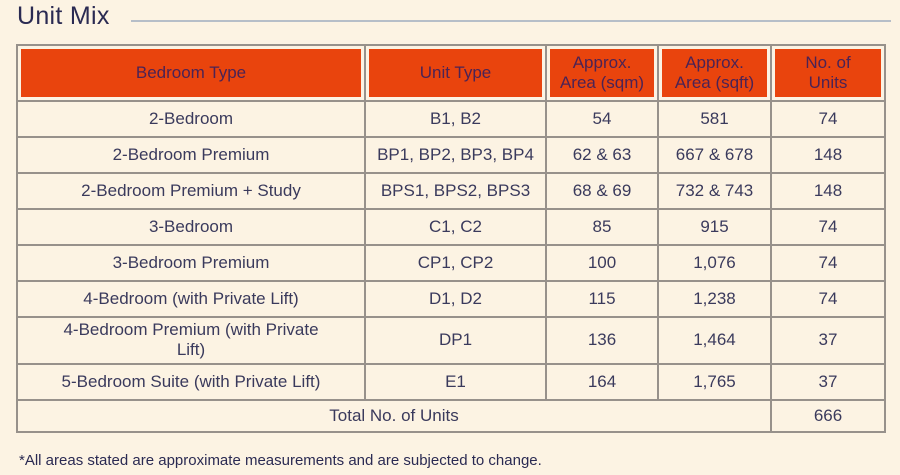  Describe the element at coordinates (714, 381) in the screenshot. I see `area-sqft-cell: 1,765` at that location.